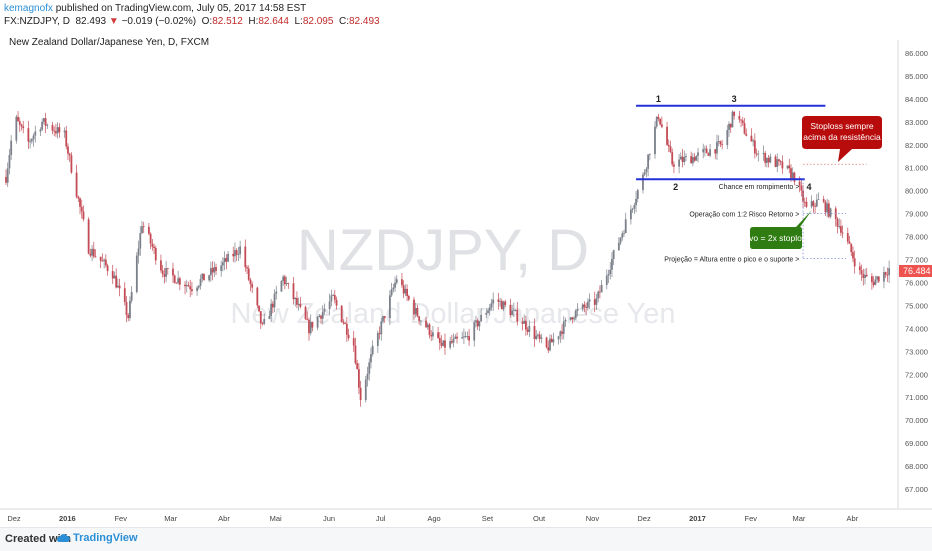  What do you see at coordinates (697, 518) in the screenshot?
I see `time-tick-label: 2017` at bounding box center [697, 518].